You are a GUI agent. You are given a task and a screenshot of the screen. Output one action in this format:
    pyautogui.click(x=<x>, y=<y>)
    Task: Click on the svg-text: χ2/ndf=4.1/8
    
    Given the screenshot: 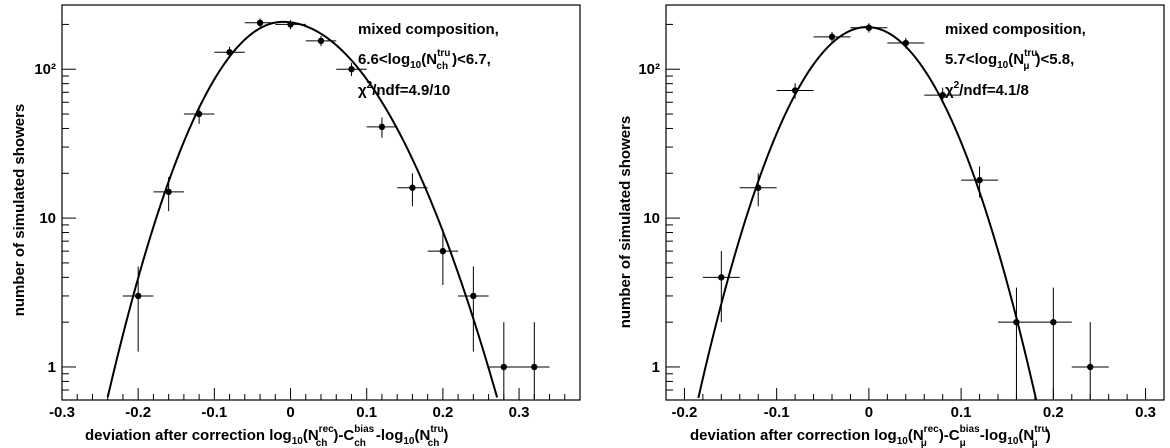 What is the action you would take?
    pyautogui.click(x=987, y=89)
    